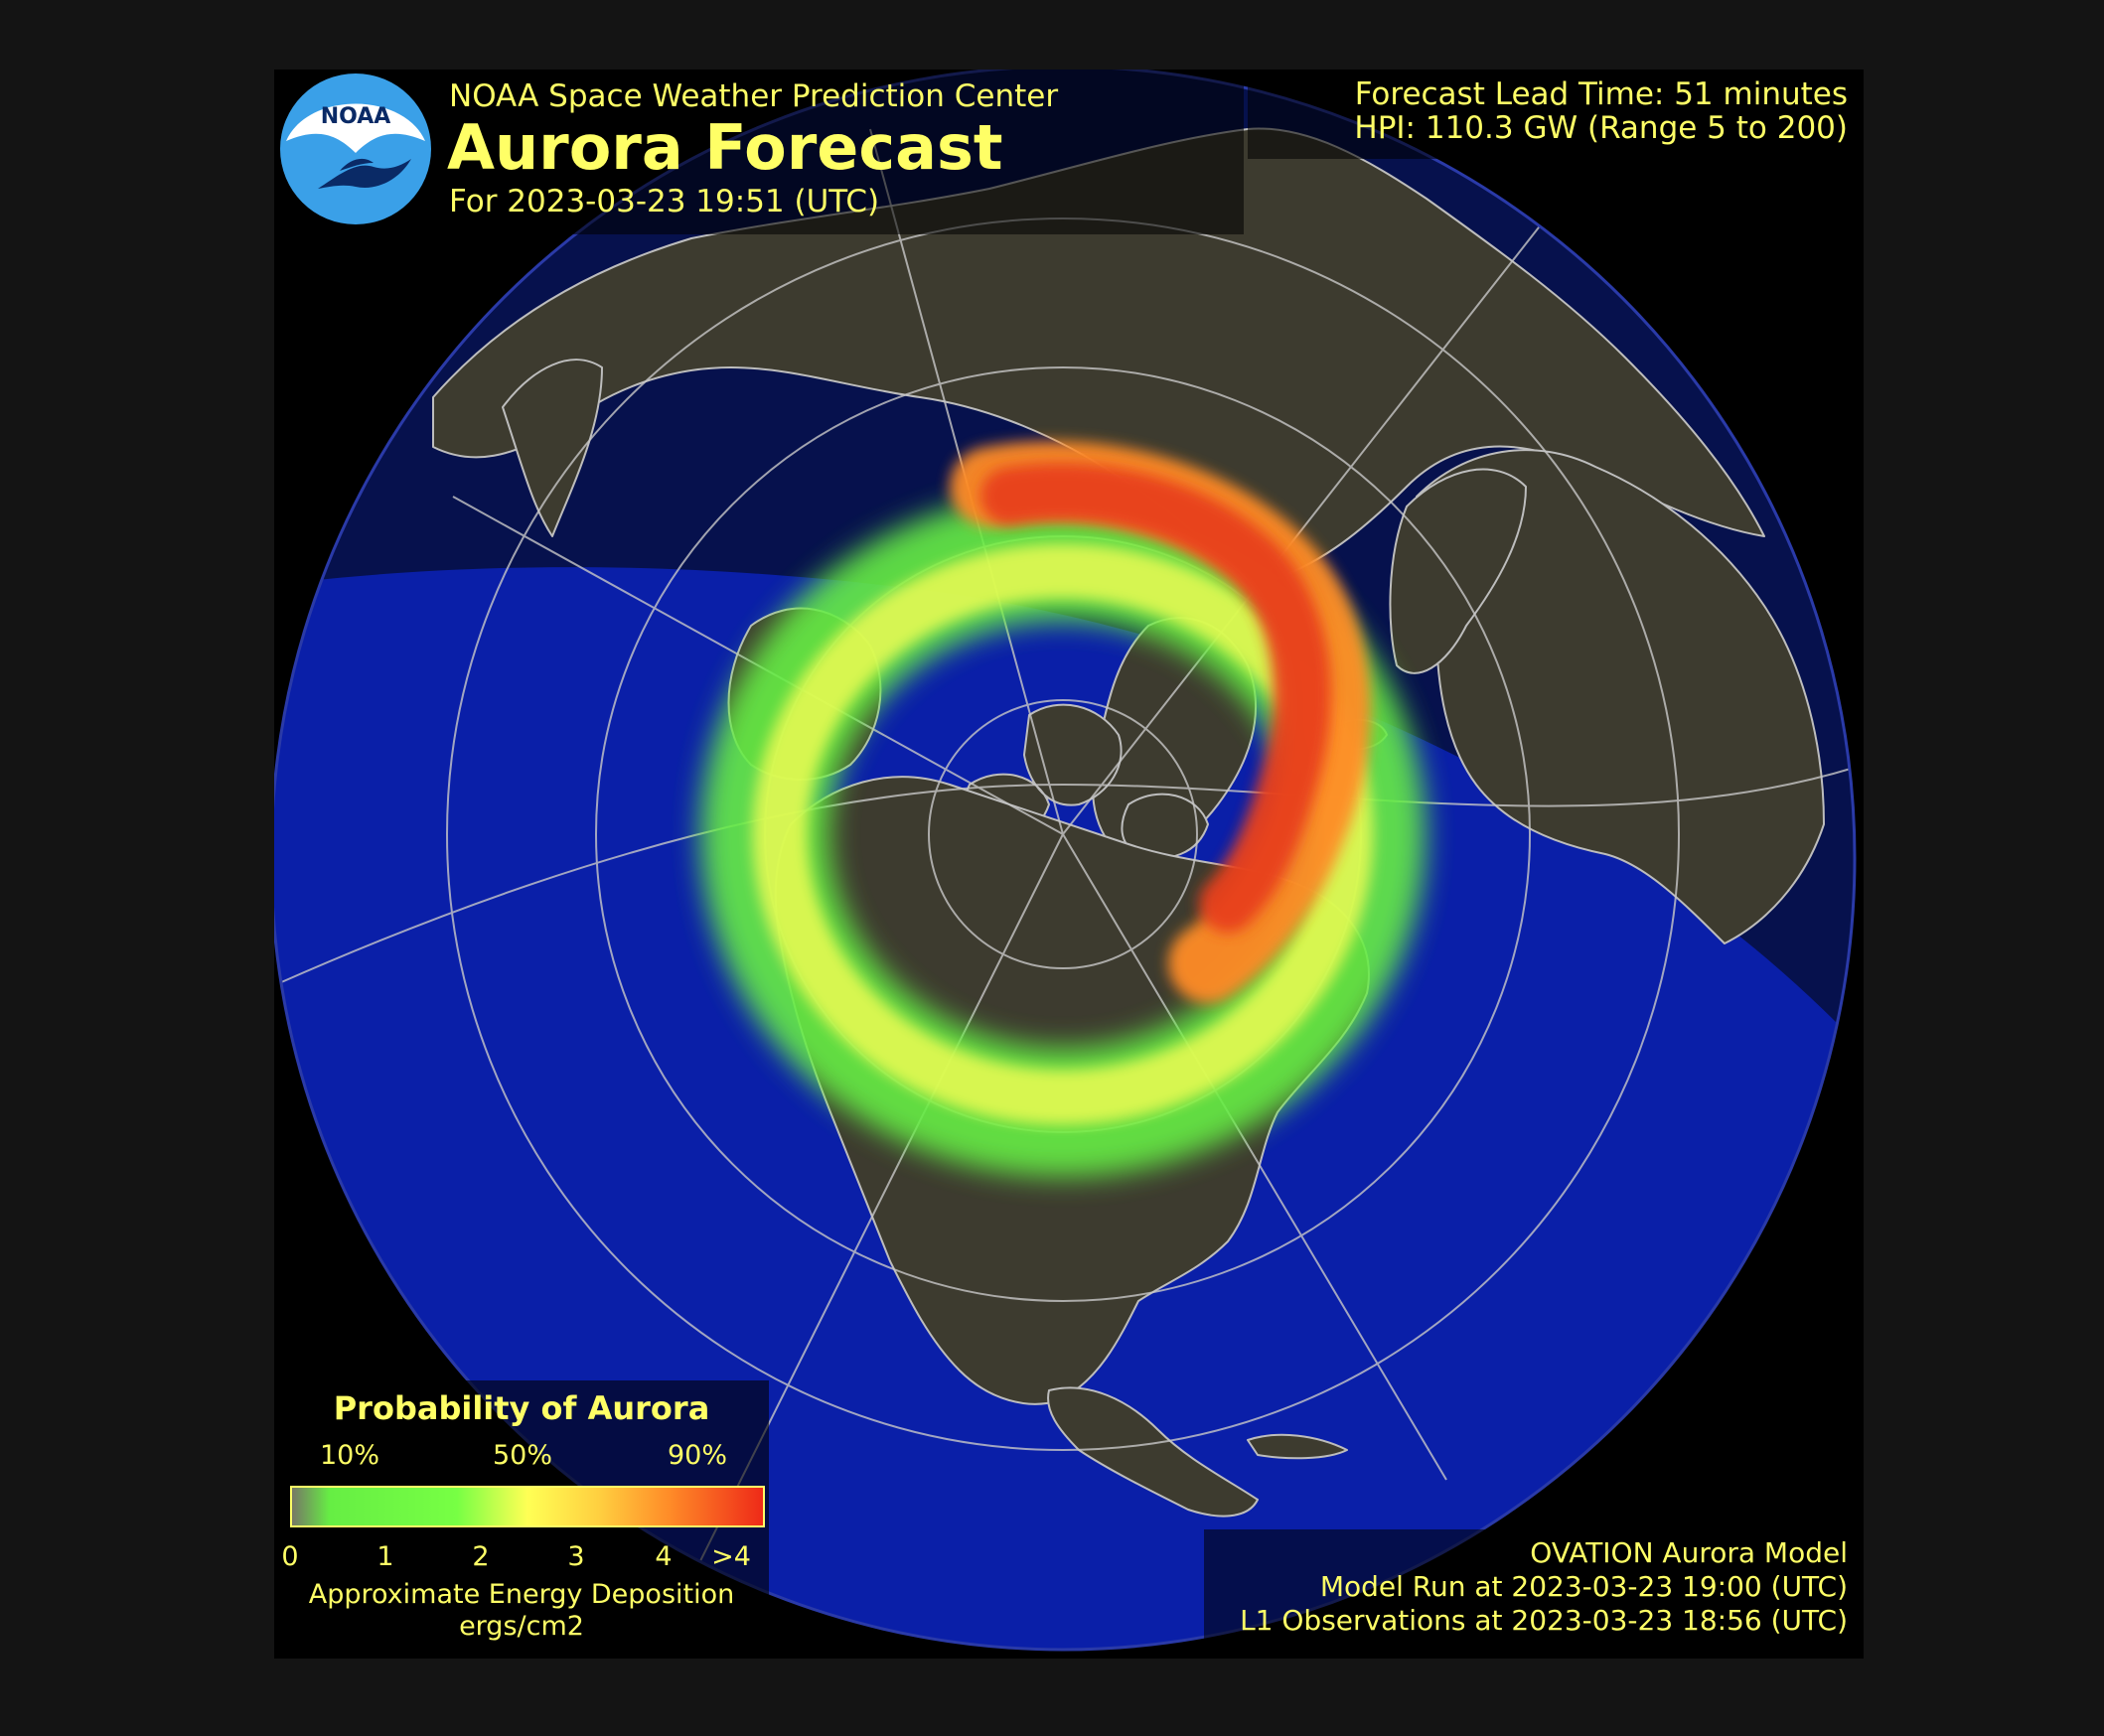 The image size is (2104, 1736). I want to click on land-europe, so click(1620, 697).